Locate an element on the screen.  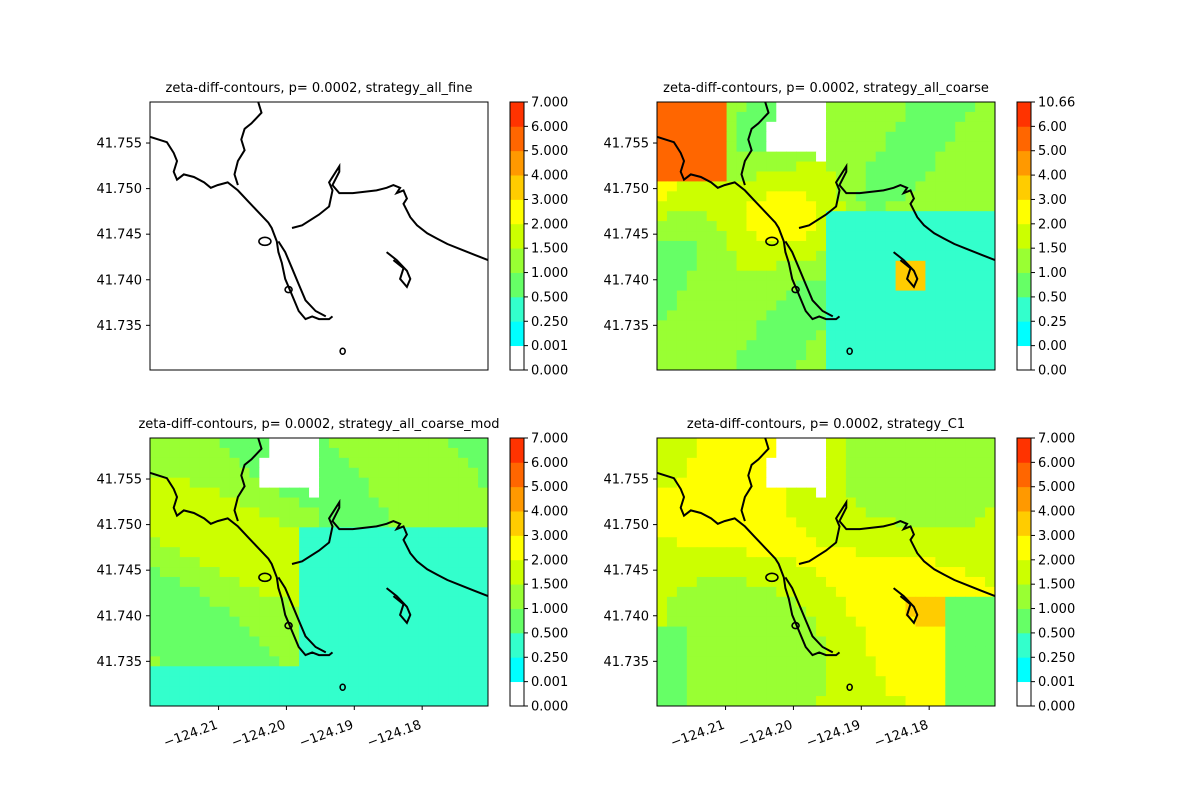
y-tick-label: 41.745 is located at coordinates (120, 235).